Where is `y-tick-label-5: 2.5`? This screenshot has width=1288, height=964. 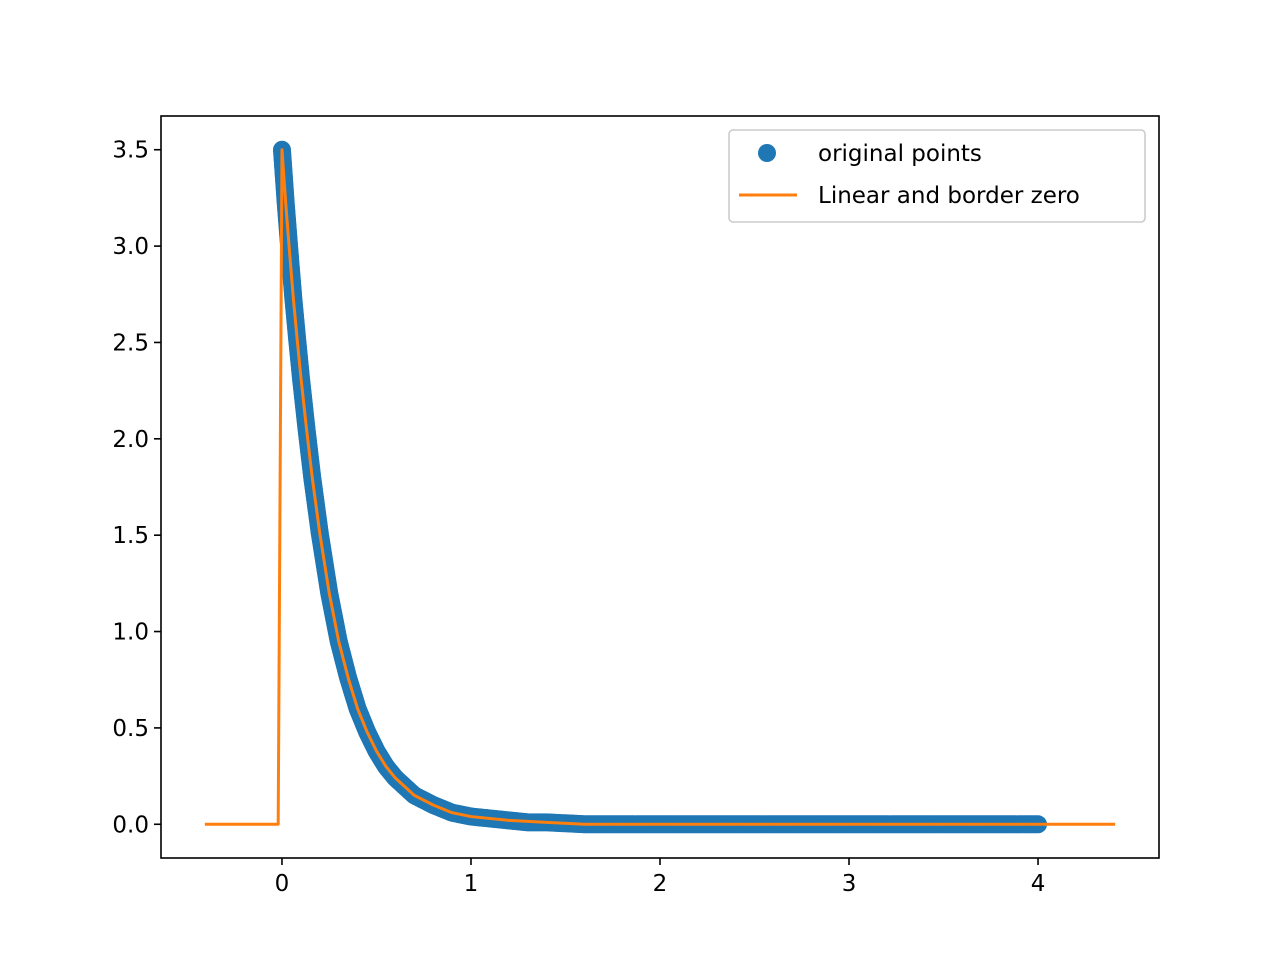 y-tick-label-5: 2.5 is located at coordinates (130, 343).